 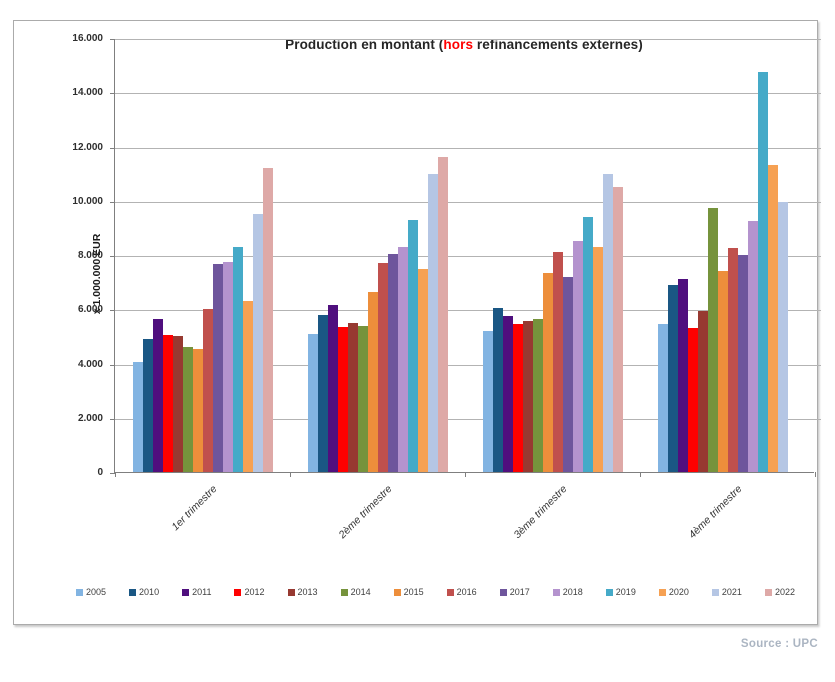 I want to click on bar-2012-4ème-trimestre, so click(x=692, y=400).